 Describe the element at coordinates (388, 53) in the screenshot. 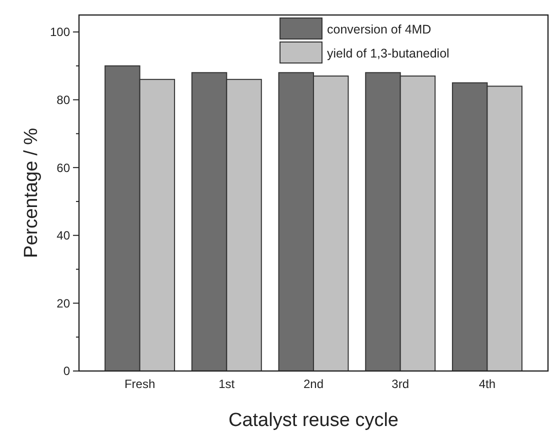

I see `legend-label: yield of 1,3-butanediol` at that location.